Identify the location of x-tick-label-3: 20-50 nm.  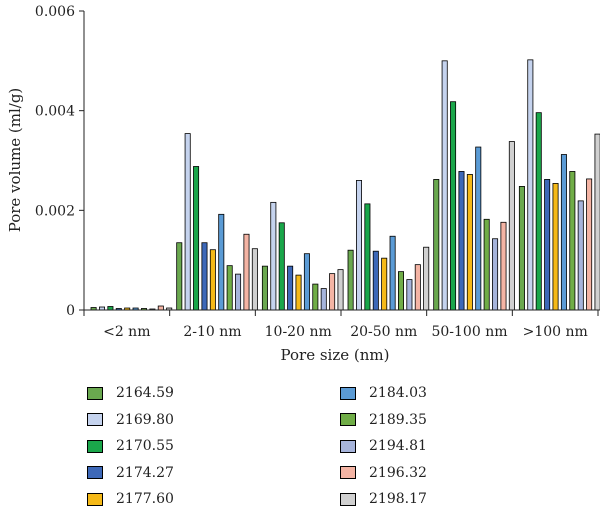
(383, 332).